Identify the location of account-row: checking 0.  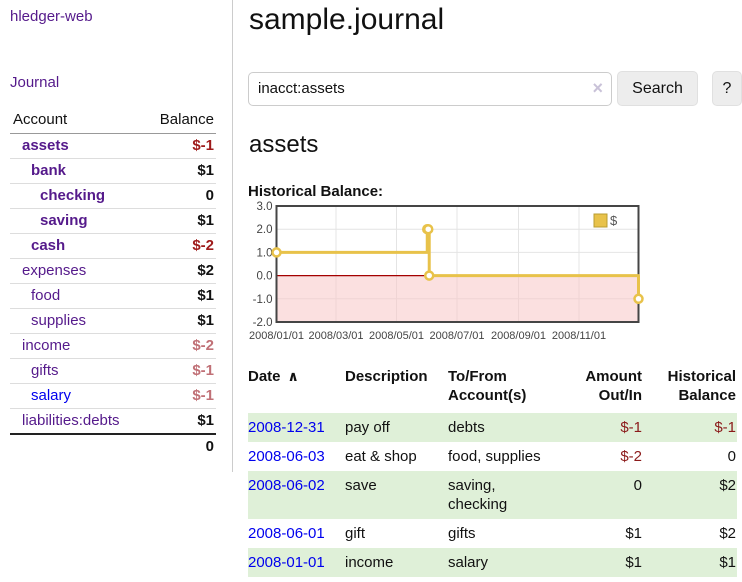
(113, 196).